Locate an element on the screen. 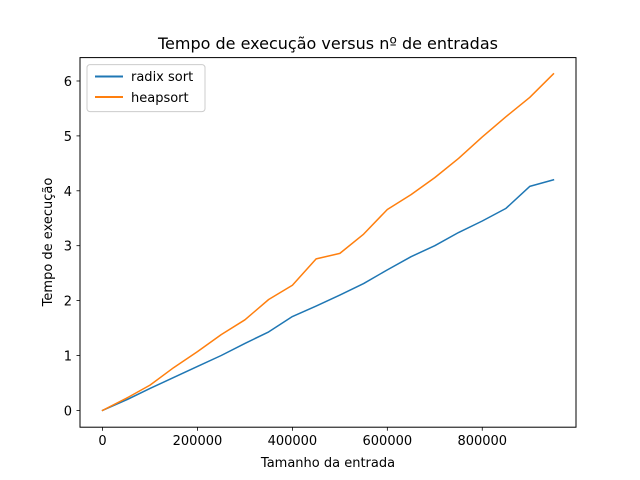  y-tick-label: 3 is located at coordinates (68, 247).